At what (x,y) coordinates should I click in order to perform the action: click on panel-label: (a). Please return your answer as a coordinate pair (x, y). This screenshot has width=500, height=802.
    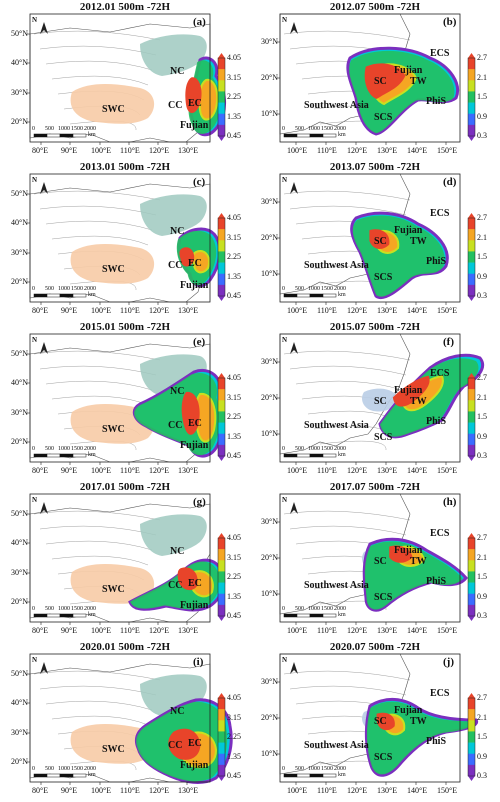
    Looking at the image, I should click on (199, 22).